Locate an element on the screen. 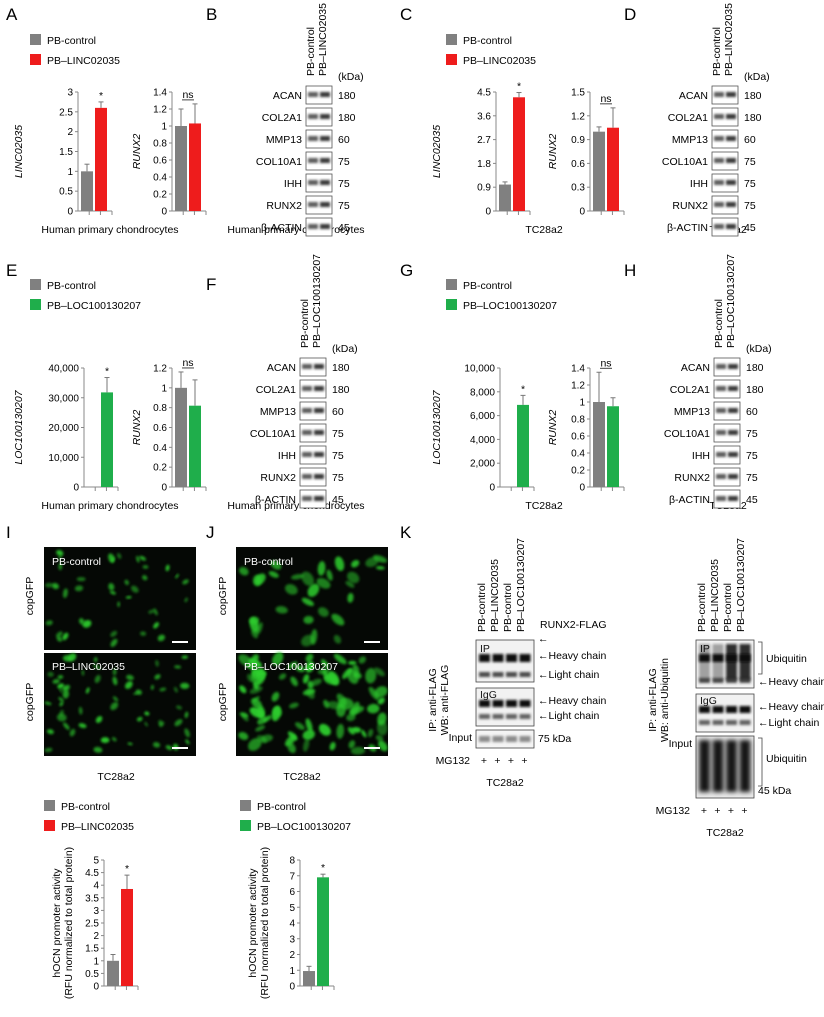  caption-j: TC28a2 is located at coordinates (302, 777).